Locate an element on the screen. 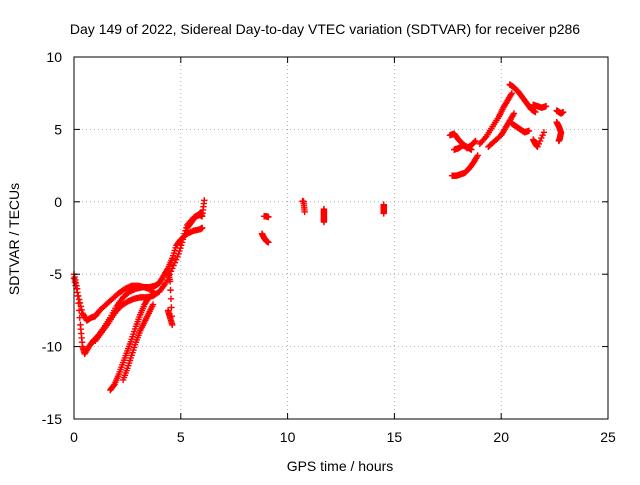 This screenshot has height=485, width=640. x-tick-label: 20 is located at coordinates (501, 437).